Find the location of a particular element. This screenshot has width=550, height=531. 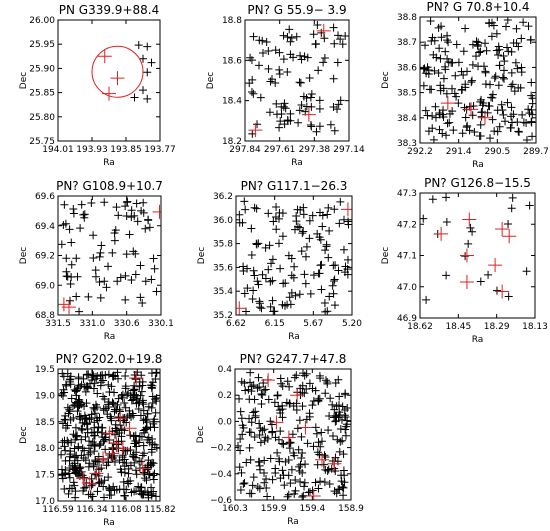

y-tick-label: 69.2 is located at coordinates (45, 257).